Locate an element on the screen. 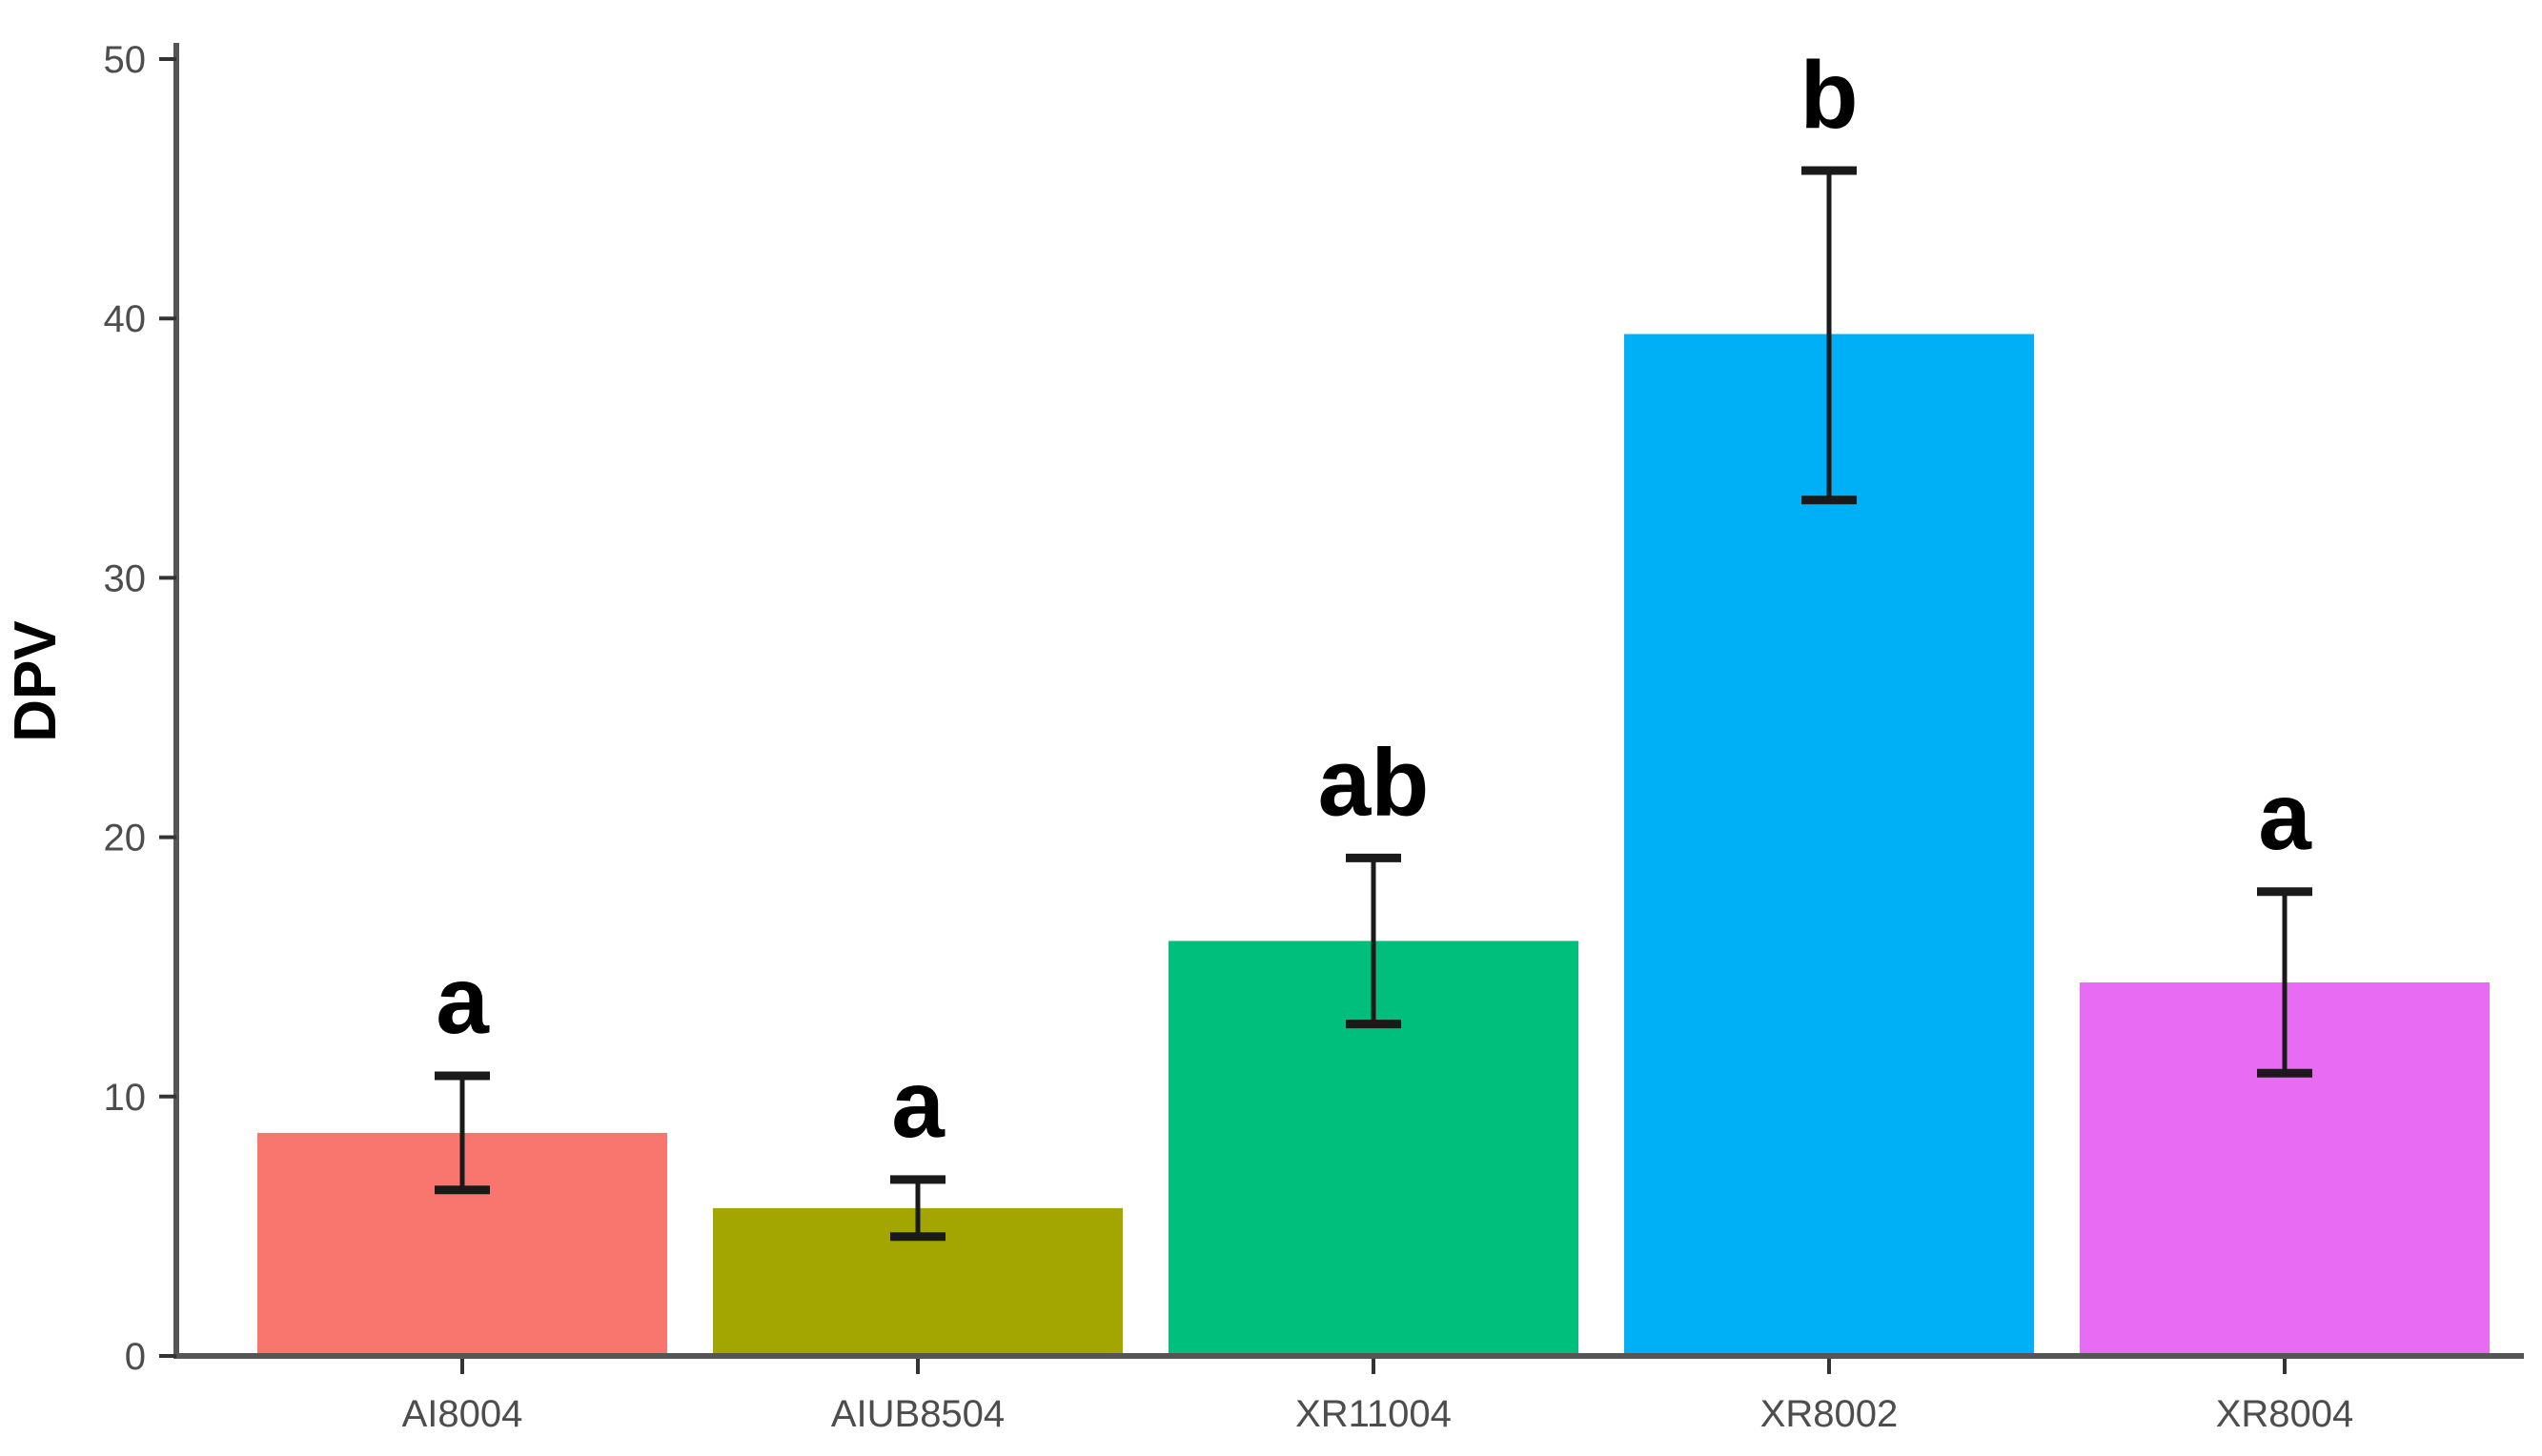 The width and height of the screenshot is (2542, 1456). x-tick-label-XR8002: XR8002 is located at coordinates (1829, 1414).